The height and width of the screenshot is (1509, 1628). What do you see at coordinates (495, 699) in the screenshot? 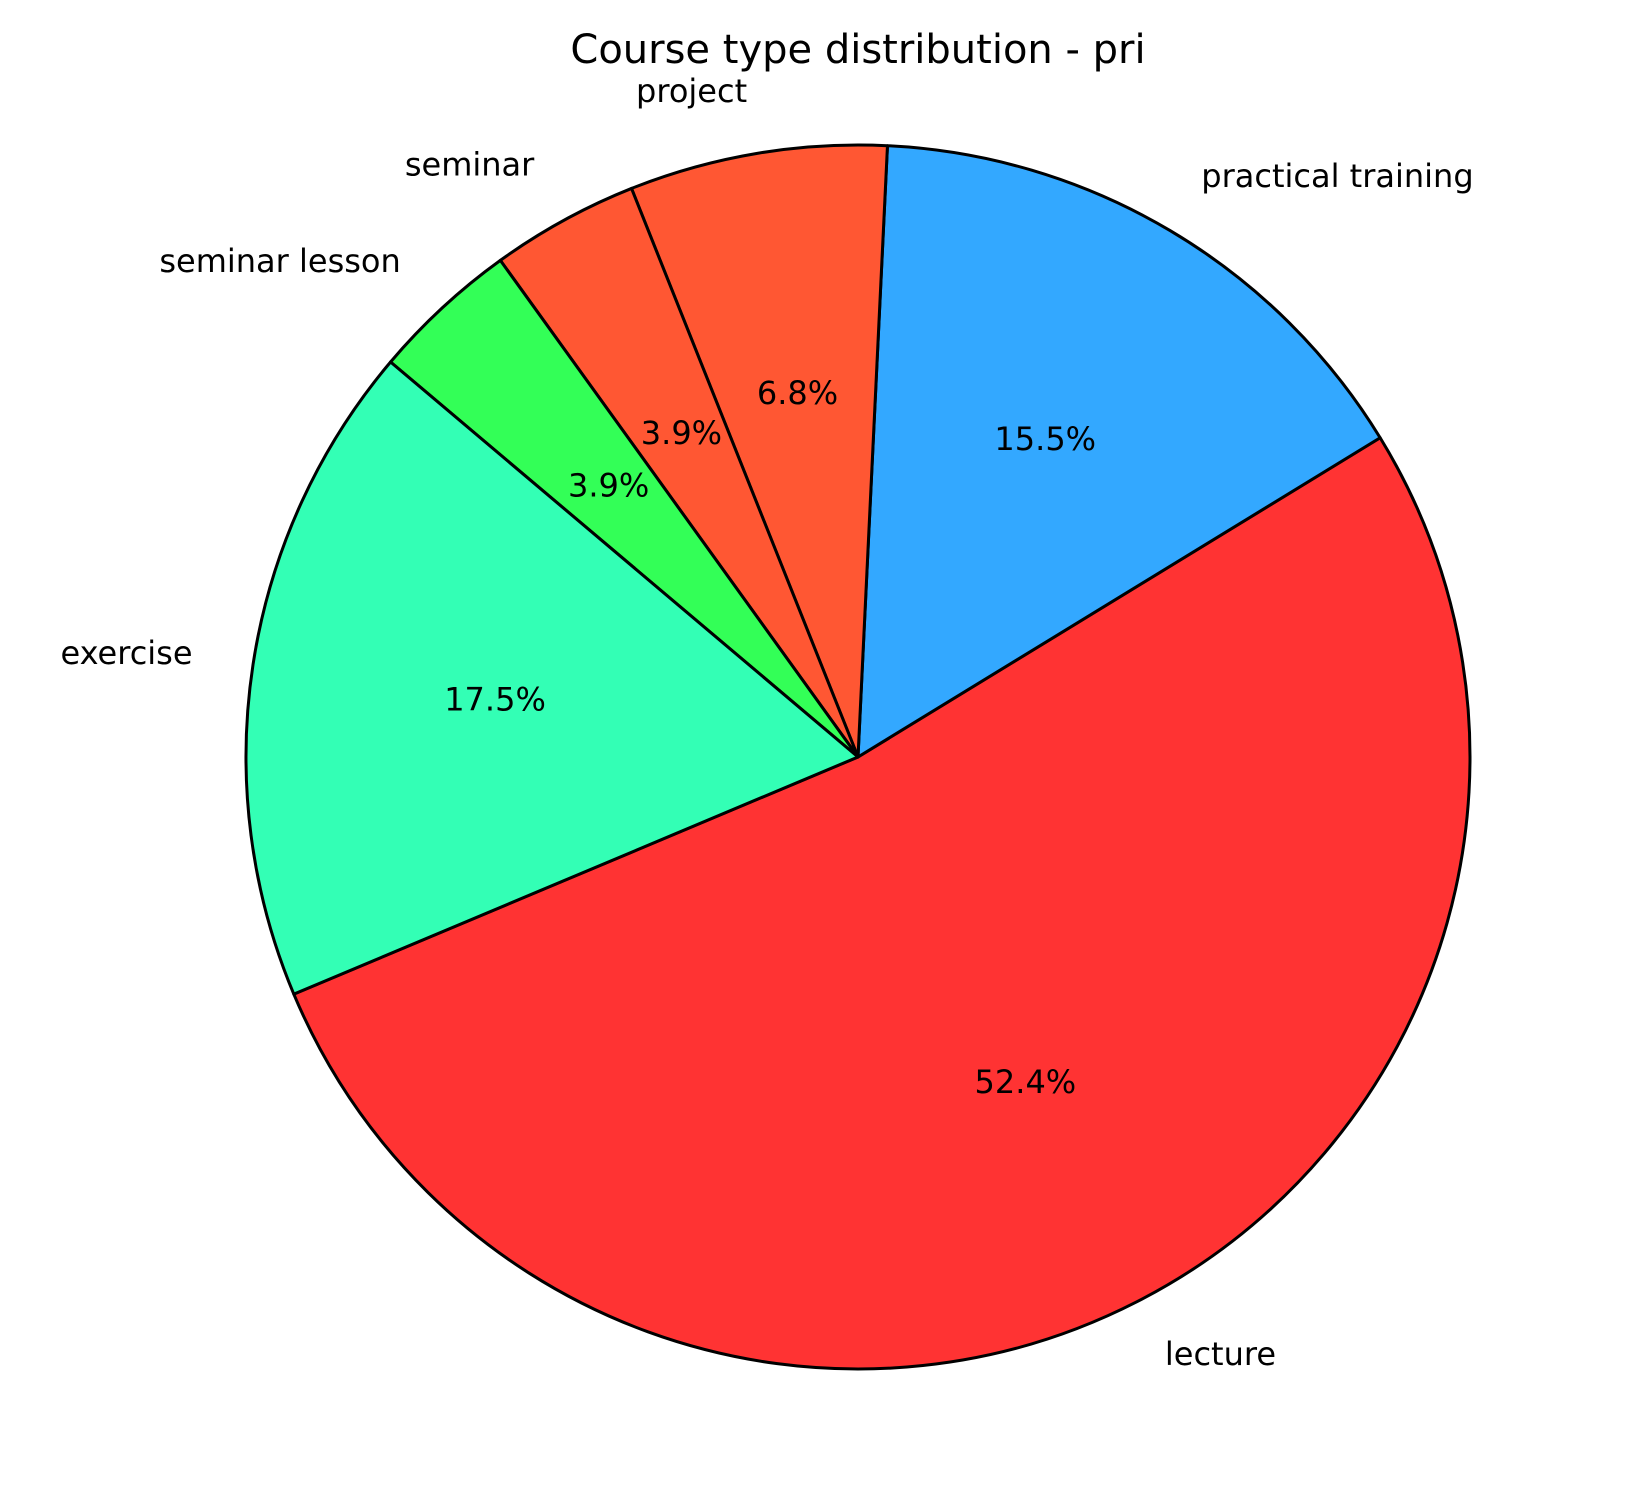
I see `value-label: 17.5%` at bounding box center [495, 699].